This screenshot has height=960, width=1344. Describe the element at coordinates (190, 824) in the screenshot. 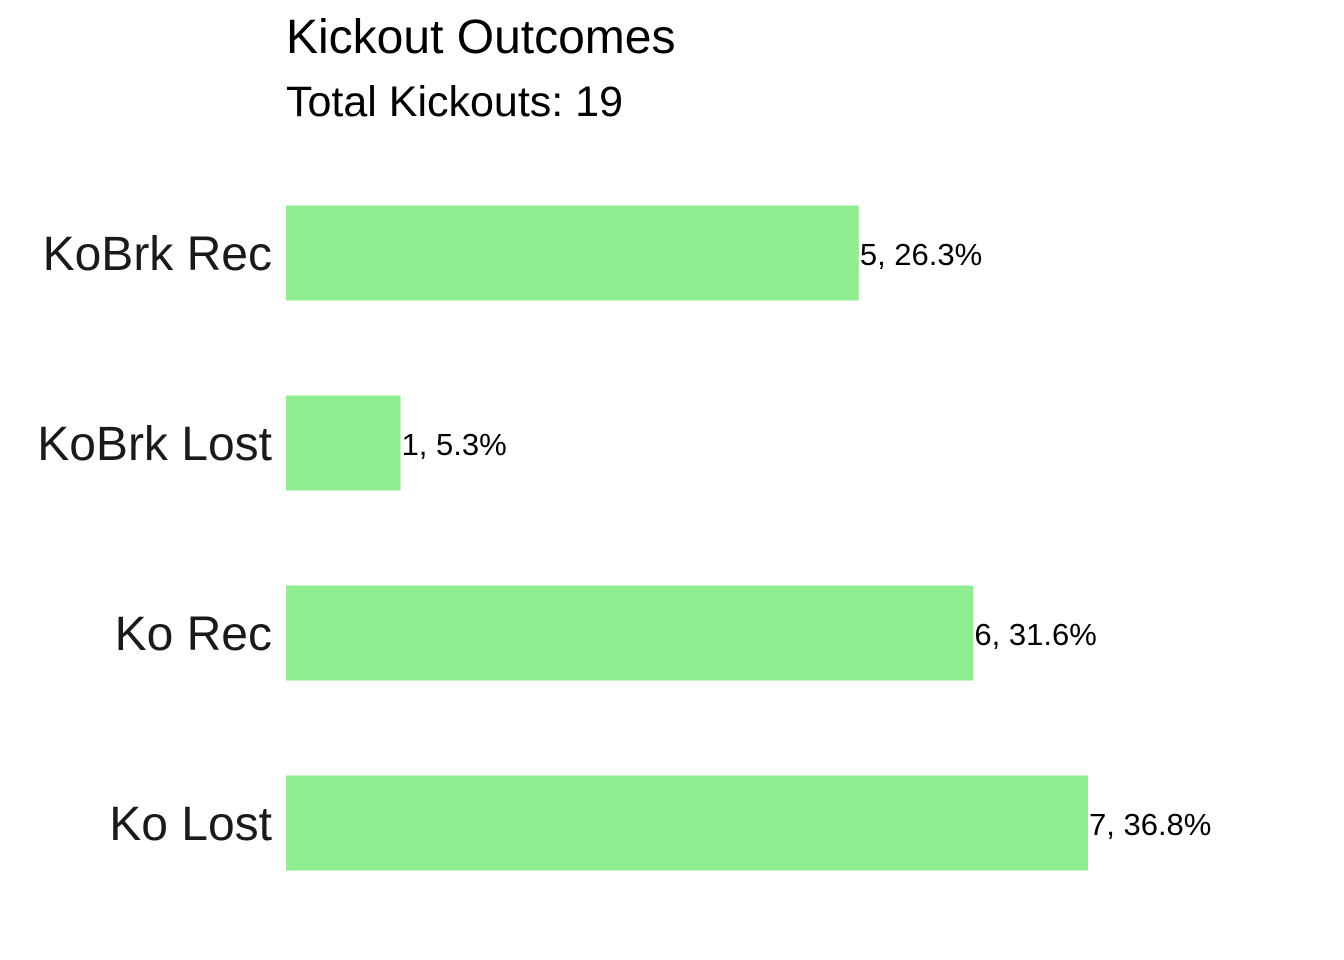

I see `category-label: Ko Lost` at that location.